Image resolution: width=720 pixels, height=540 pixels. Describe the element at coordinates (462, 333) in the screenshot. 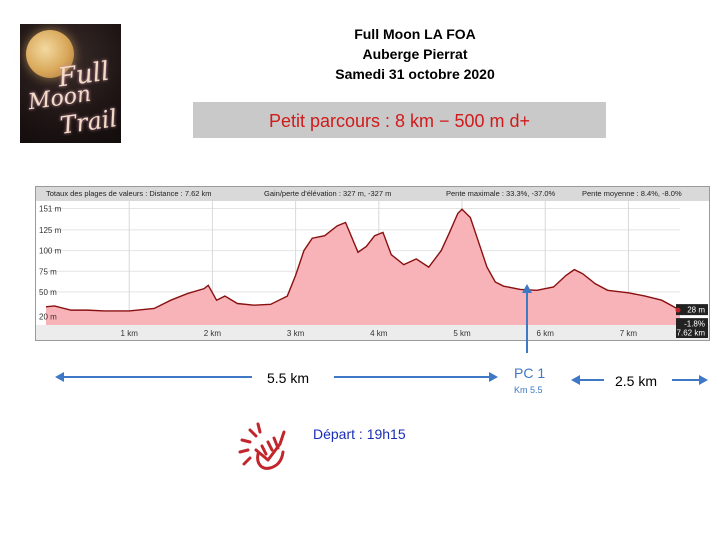

I see `x-tick-label: 5 km` at that location.